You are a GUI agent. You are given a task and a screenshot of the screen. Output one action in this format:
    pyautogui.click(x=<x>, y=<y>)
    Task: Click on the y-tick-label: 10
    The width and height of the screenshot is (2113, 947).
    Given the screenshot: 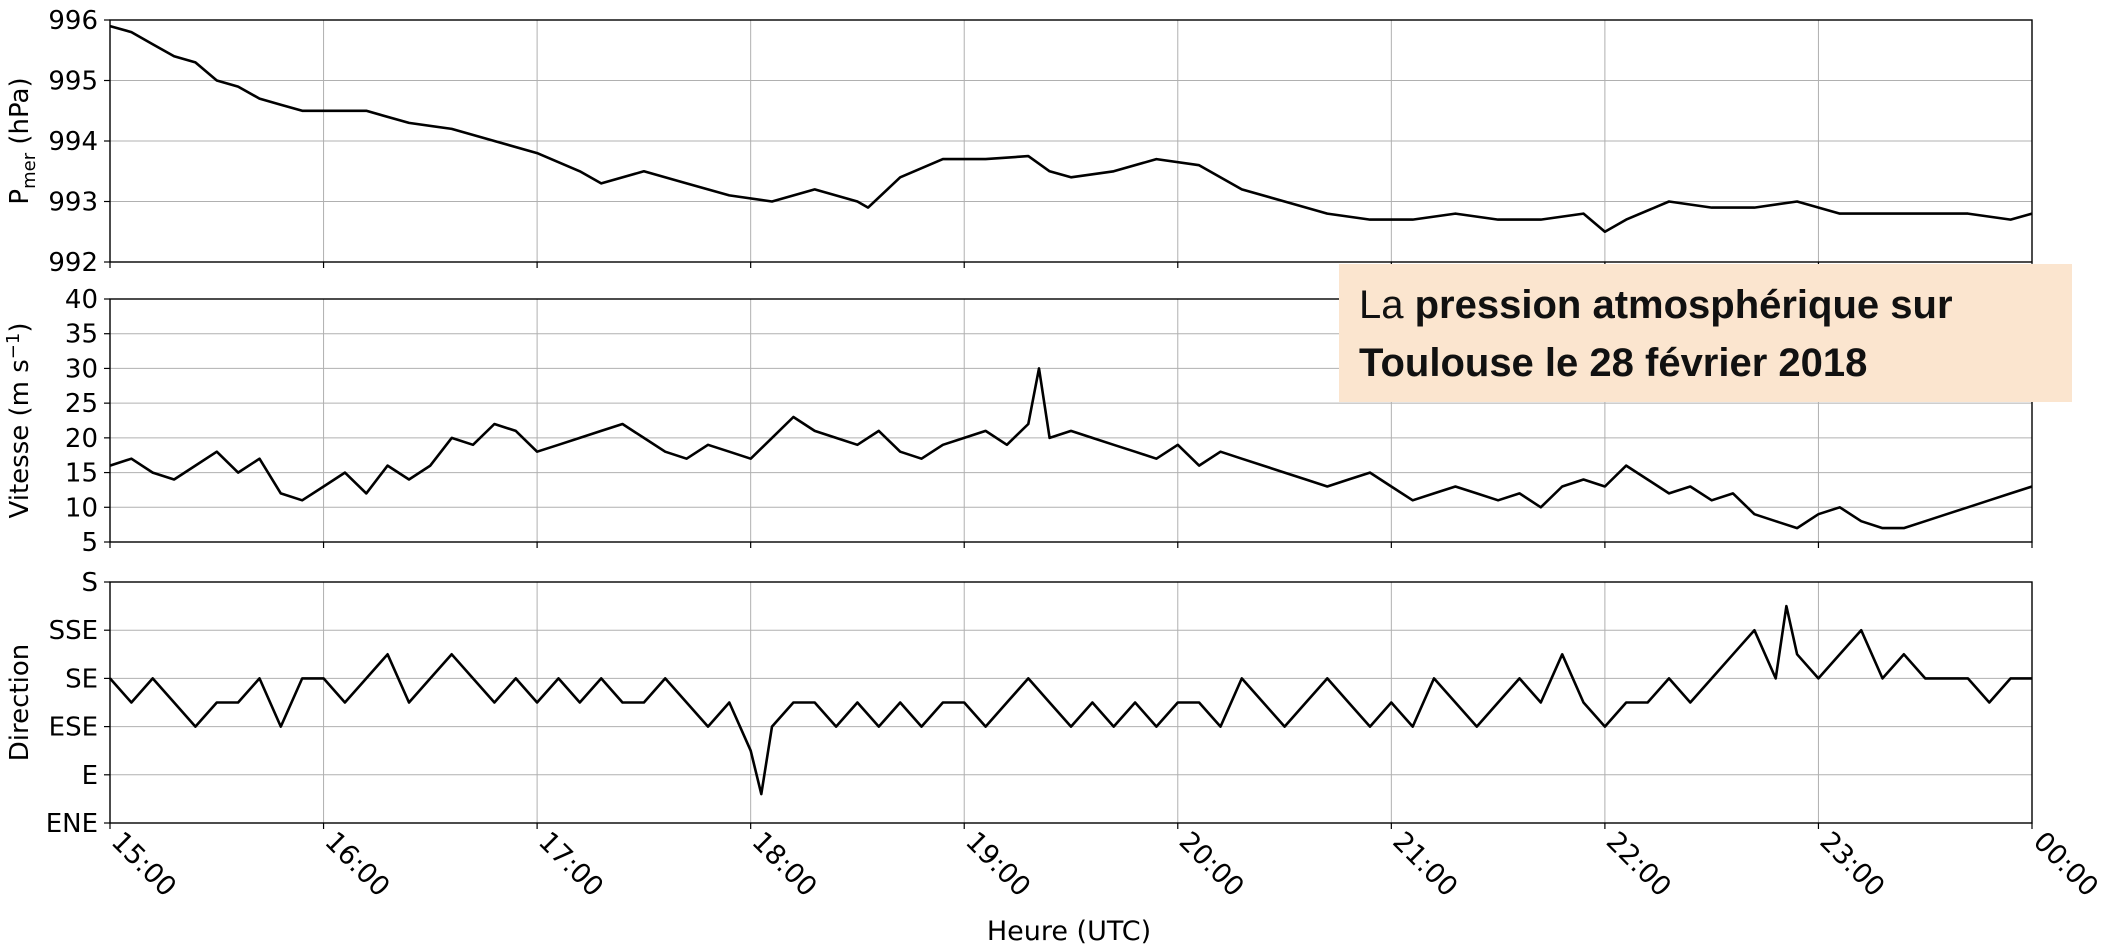 What is the action you would take?
    pyautogui.click(x=81, y=508)
    